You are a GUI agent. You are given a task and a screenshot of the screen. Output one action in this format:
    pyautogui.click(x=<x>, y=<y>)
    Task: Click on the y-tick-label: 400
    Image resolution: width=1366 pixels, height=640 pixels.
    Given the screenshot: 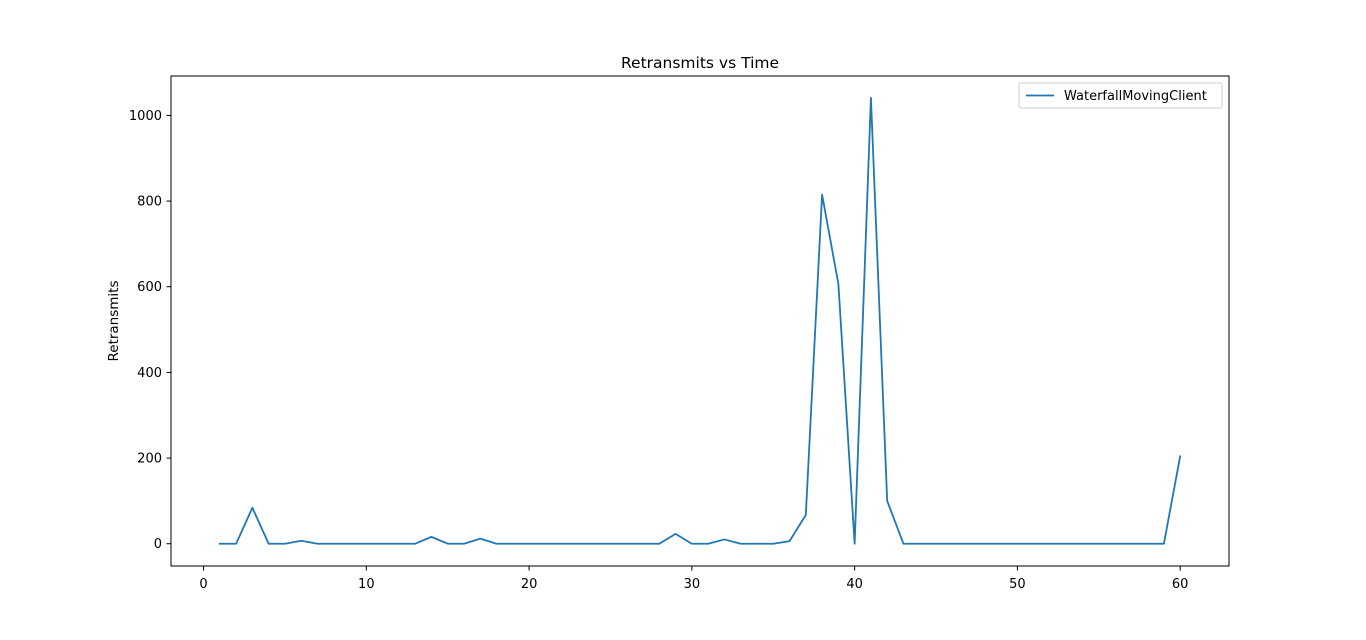 What is the action you would take?
    pyautogui.click(x=149, y=373)
    